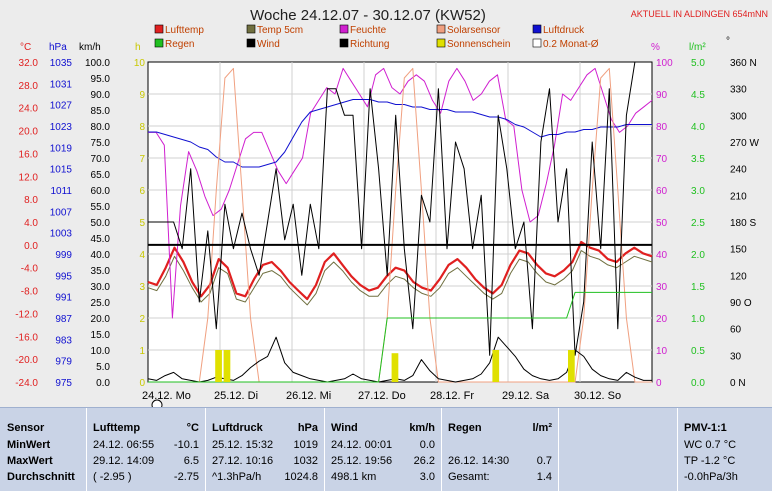  I want to click on temp-tick-label: 20.0, so click(29, 132).